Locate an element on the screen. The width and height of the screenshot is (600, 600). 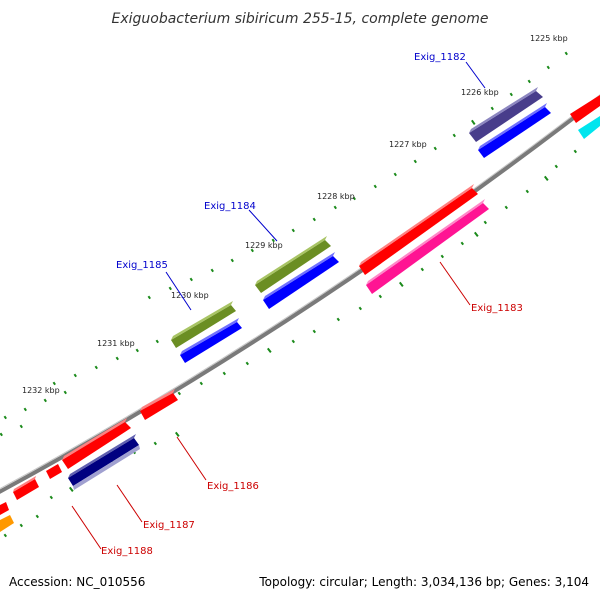
gene-block-right-cyan is located at coordinates (589, 127).